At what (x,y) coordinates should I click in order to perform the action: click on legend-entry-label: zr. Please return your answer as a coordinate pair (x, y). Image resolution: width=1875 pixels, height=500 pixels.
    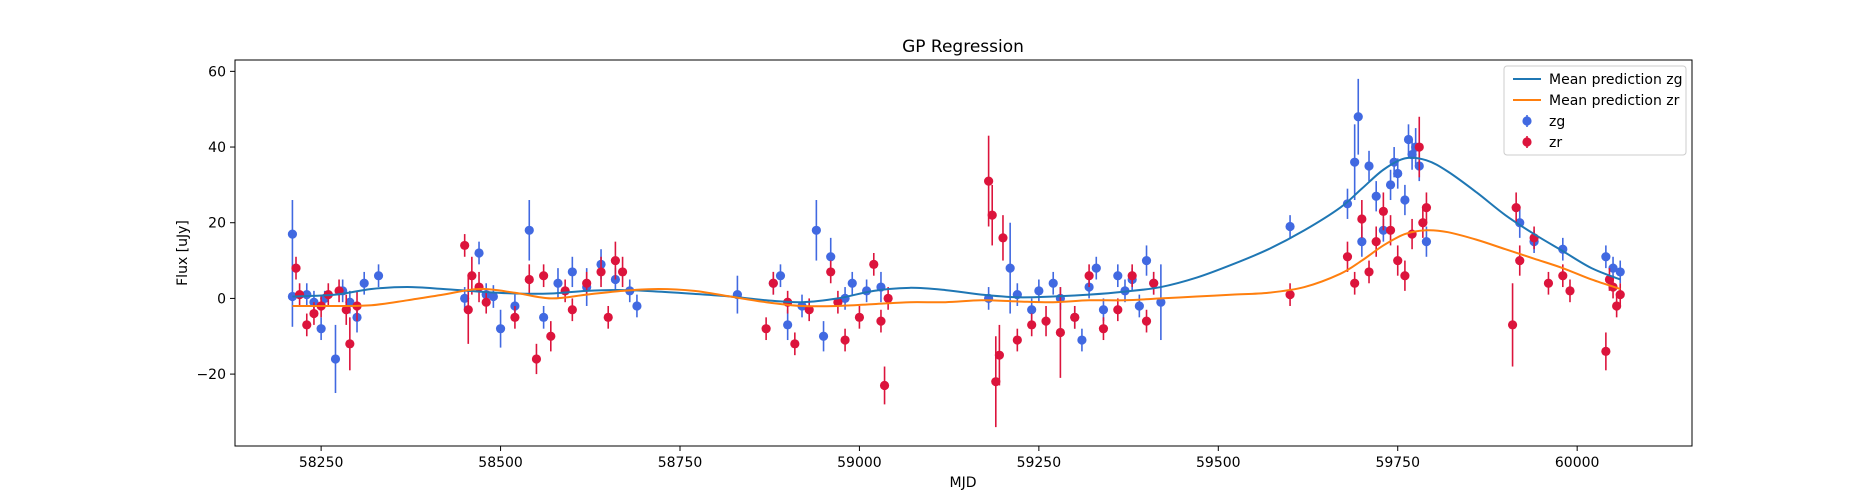
    Looking at the image, I should click on (1555, 143).